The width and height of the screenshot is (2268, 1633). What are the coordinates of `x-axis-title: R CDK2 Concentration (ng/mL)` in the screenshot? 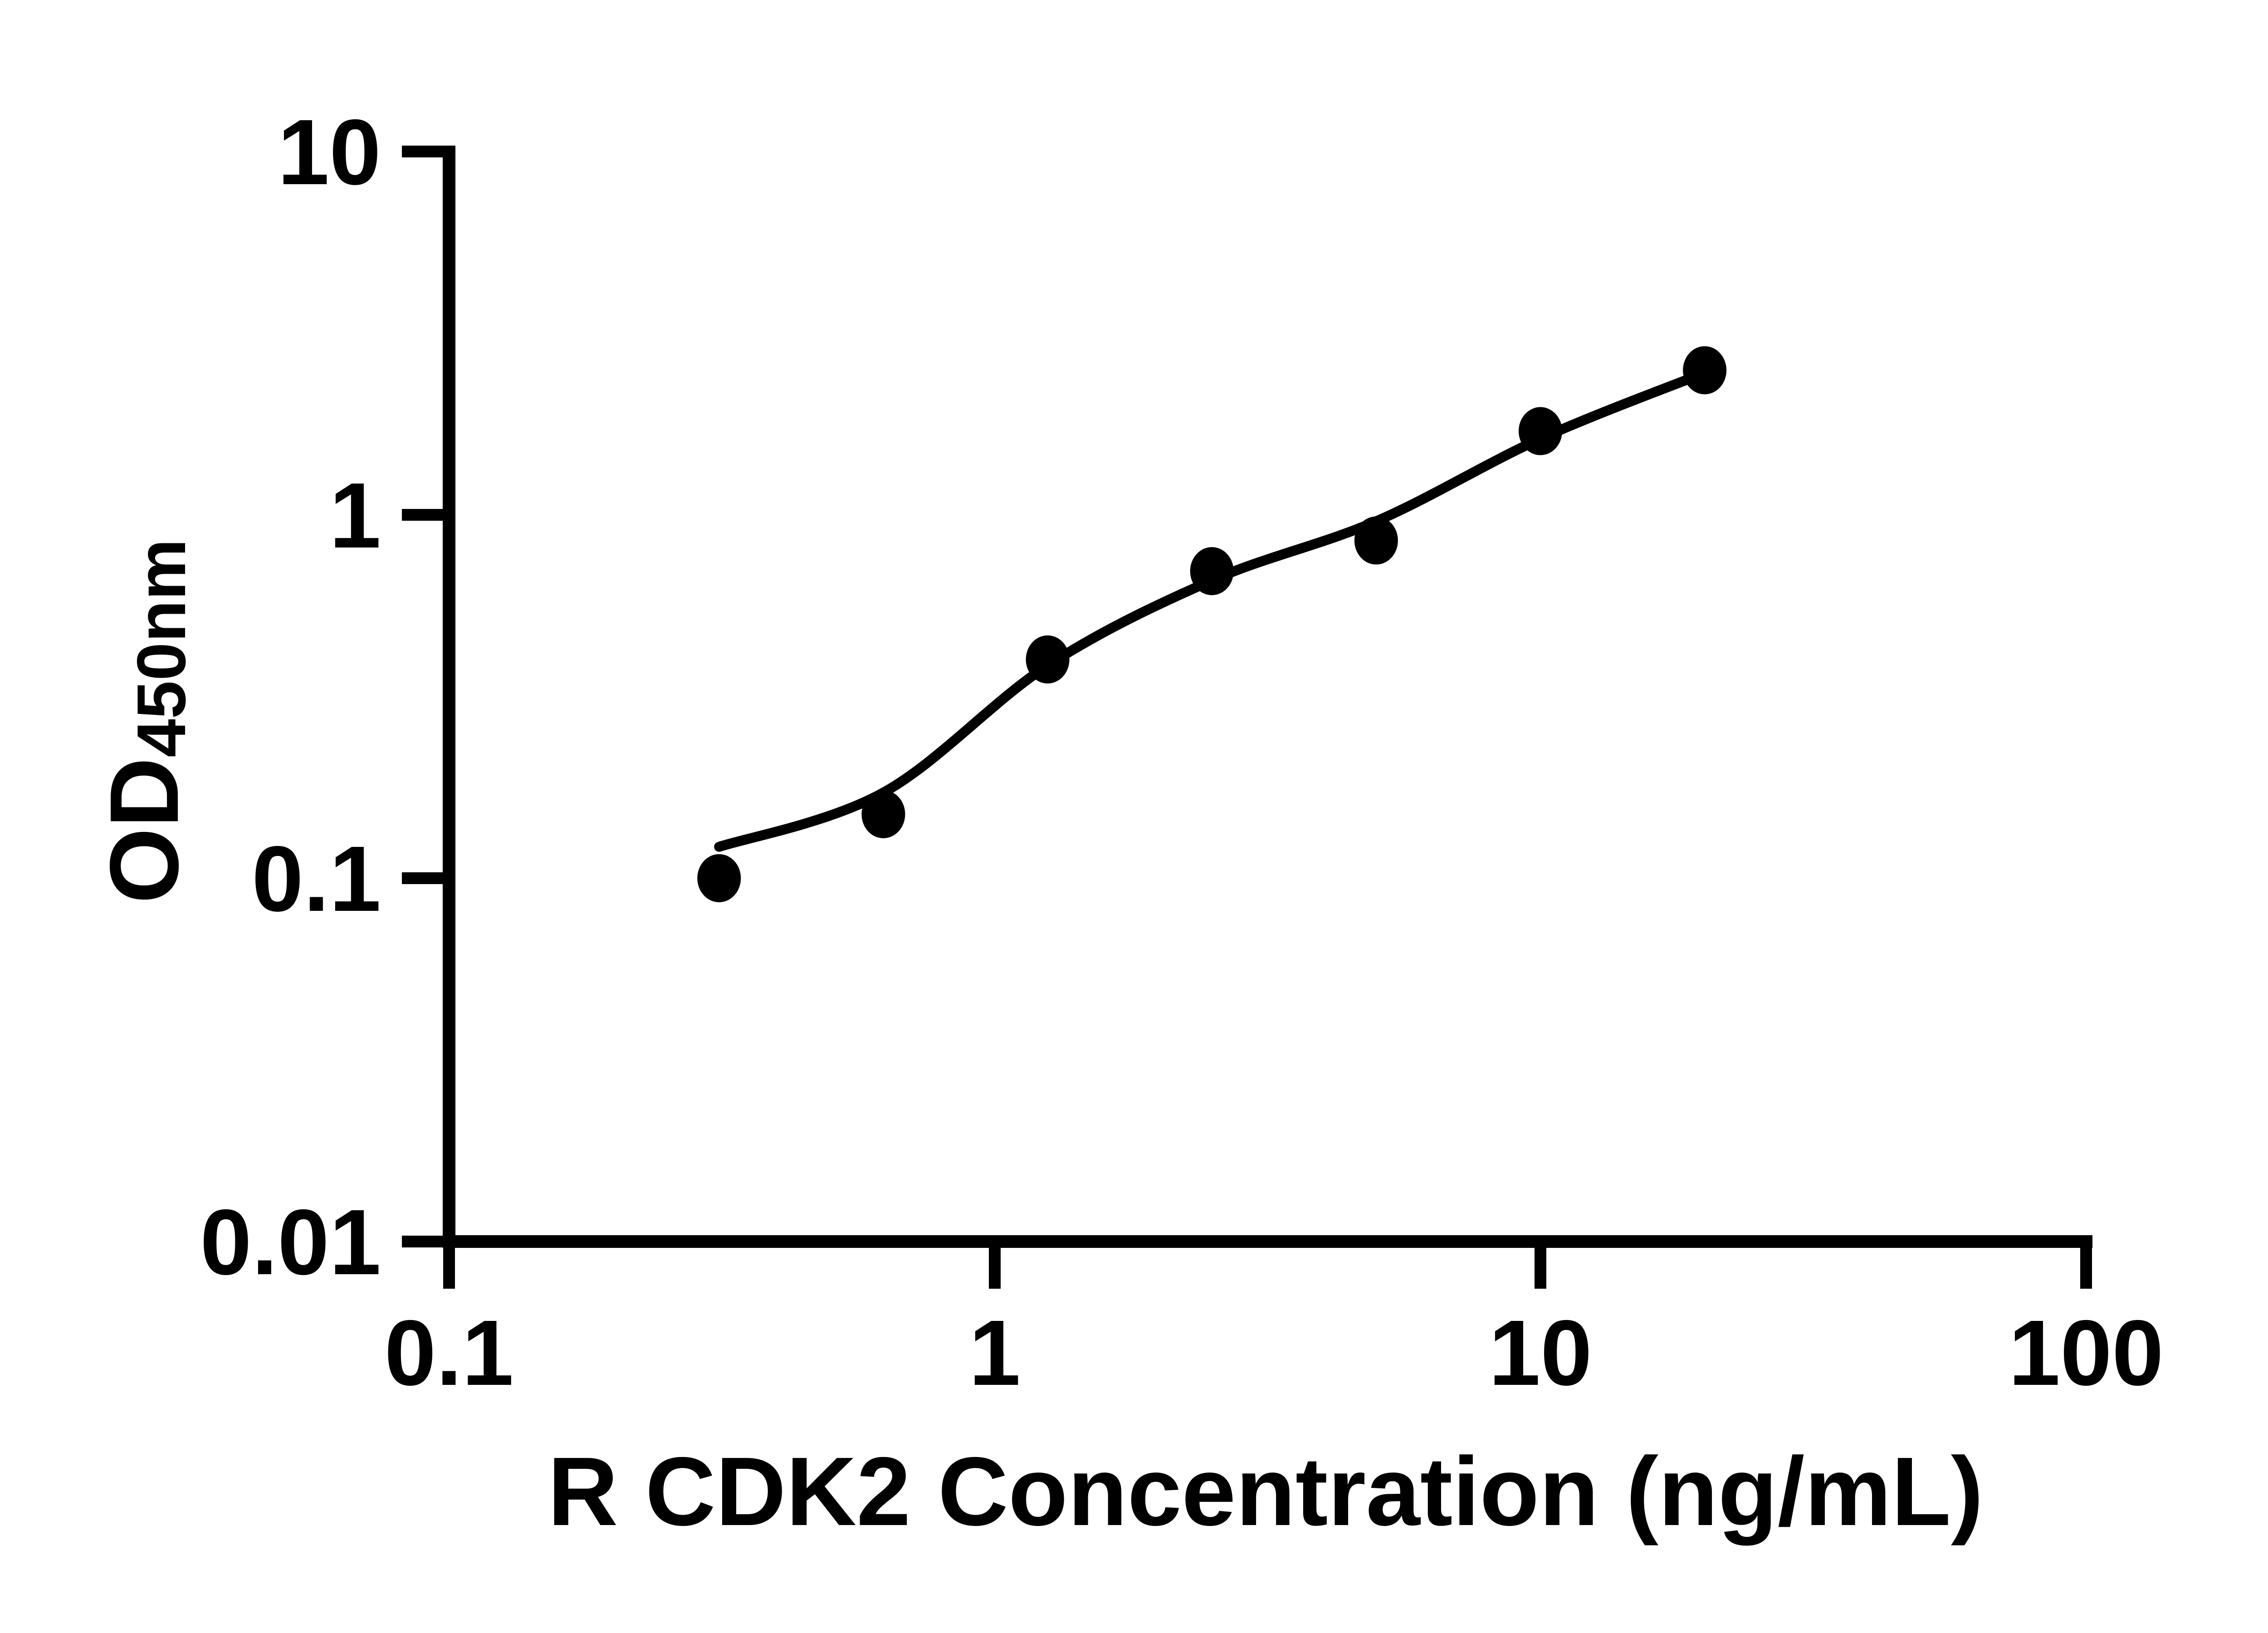 It's located at (1265, 1491).